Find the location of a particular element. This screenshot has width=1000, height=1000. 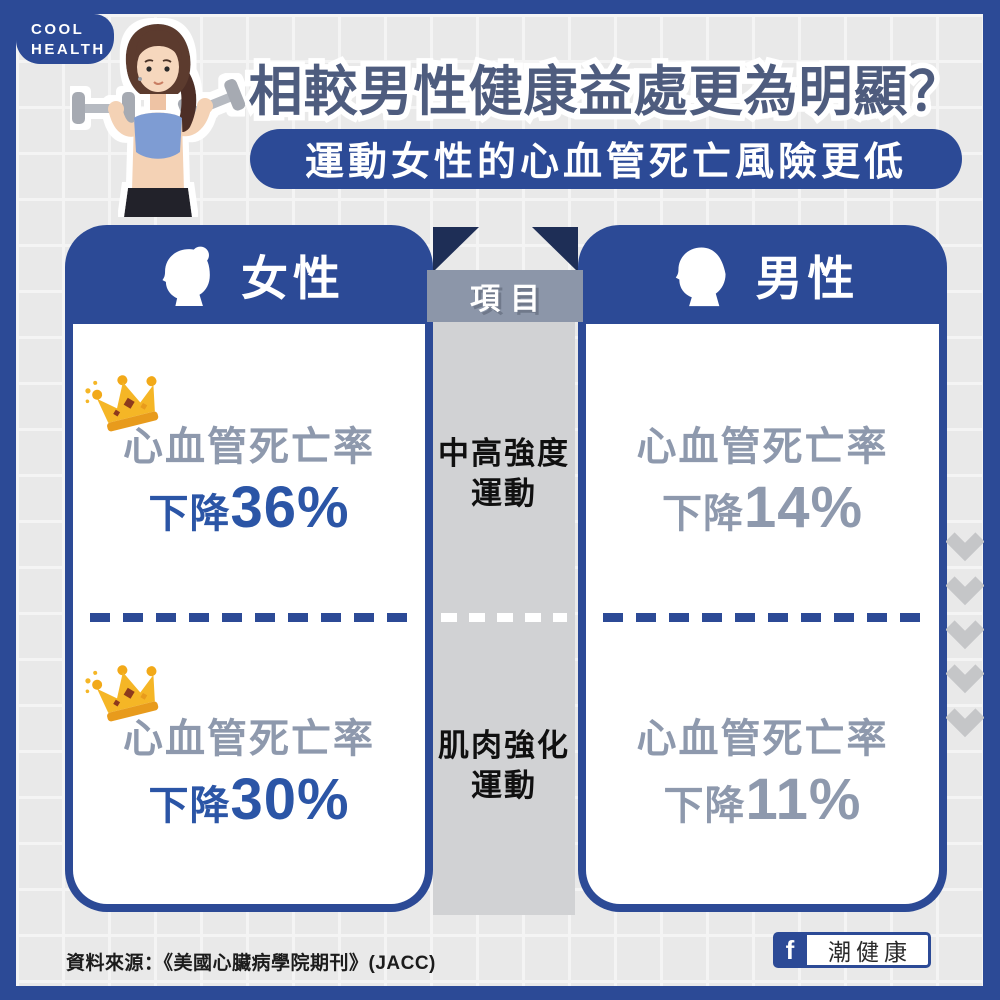

data-source: 資料來源：《美國心臟病學院期刊》(JACC) is located at coordinates (251, 963).